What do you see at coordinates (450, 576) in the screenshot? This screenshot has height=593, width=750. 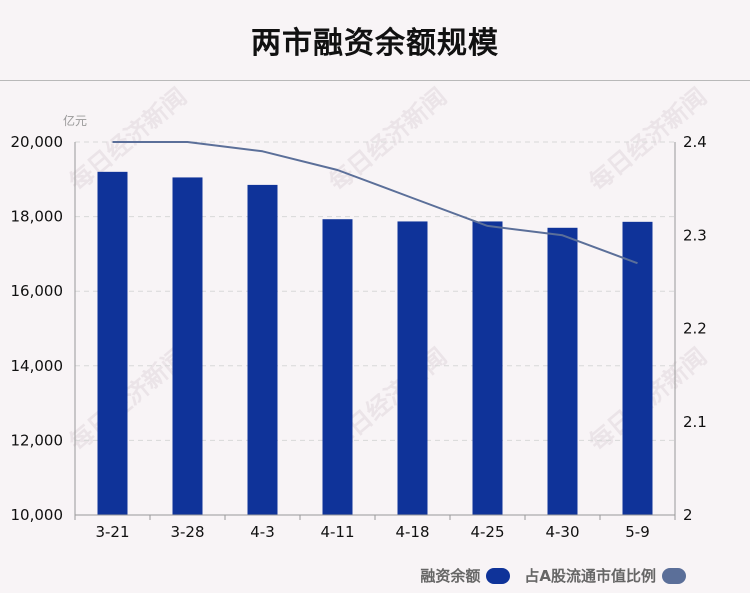 I see `legend-label-balance: 融资余额` at bounding box center [450, 576].